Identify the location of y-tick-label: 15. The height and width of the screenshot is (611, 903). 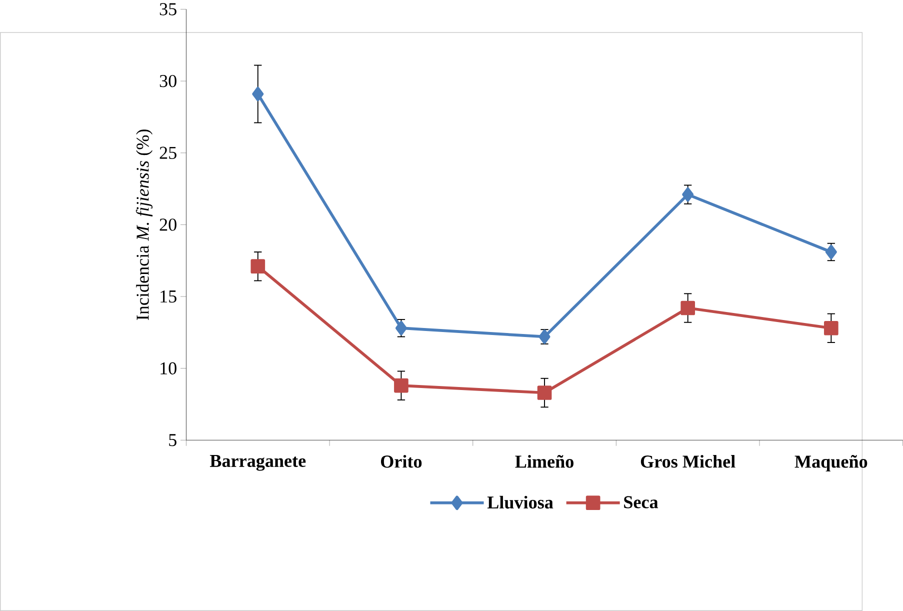
(168, 296).